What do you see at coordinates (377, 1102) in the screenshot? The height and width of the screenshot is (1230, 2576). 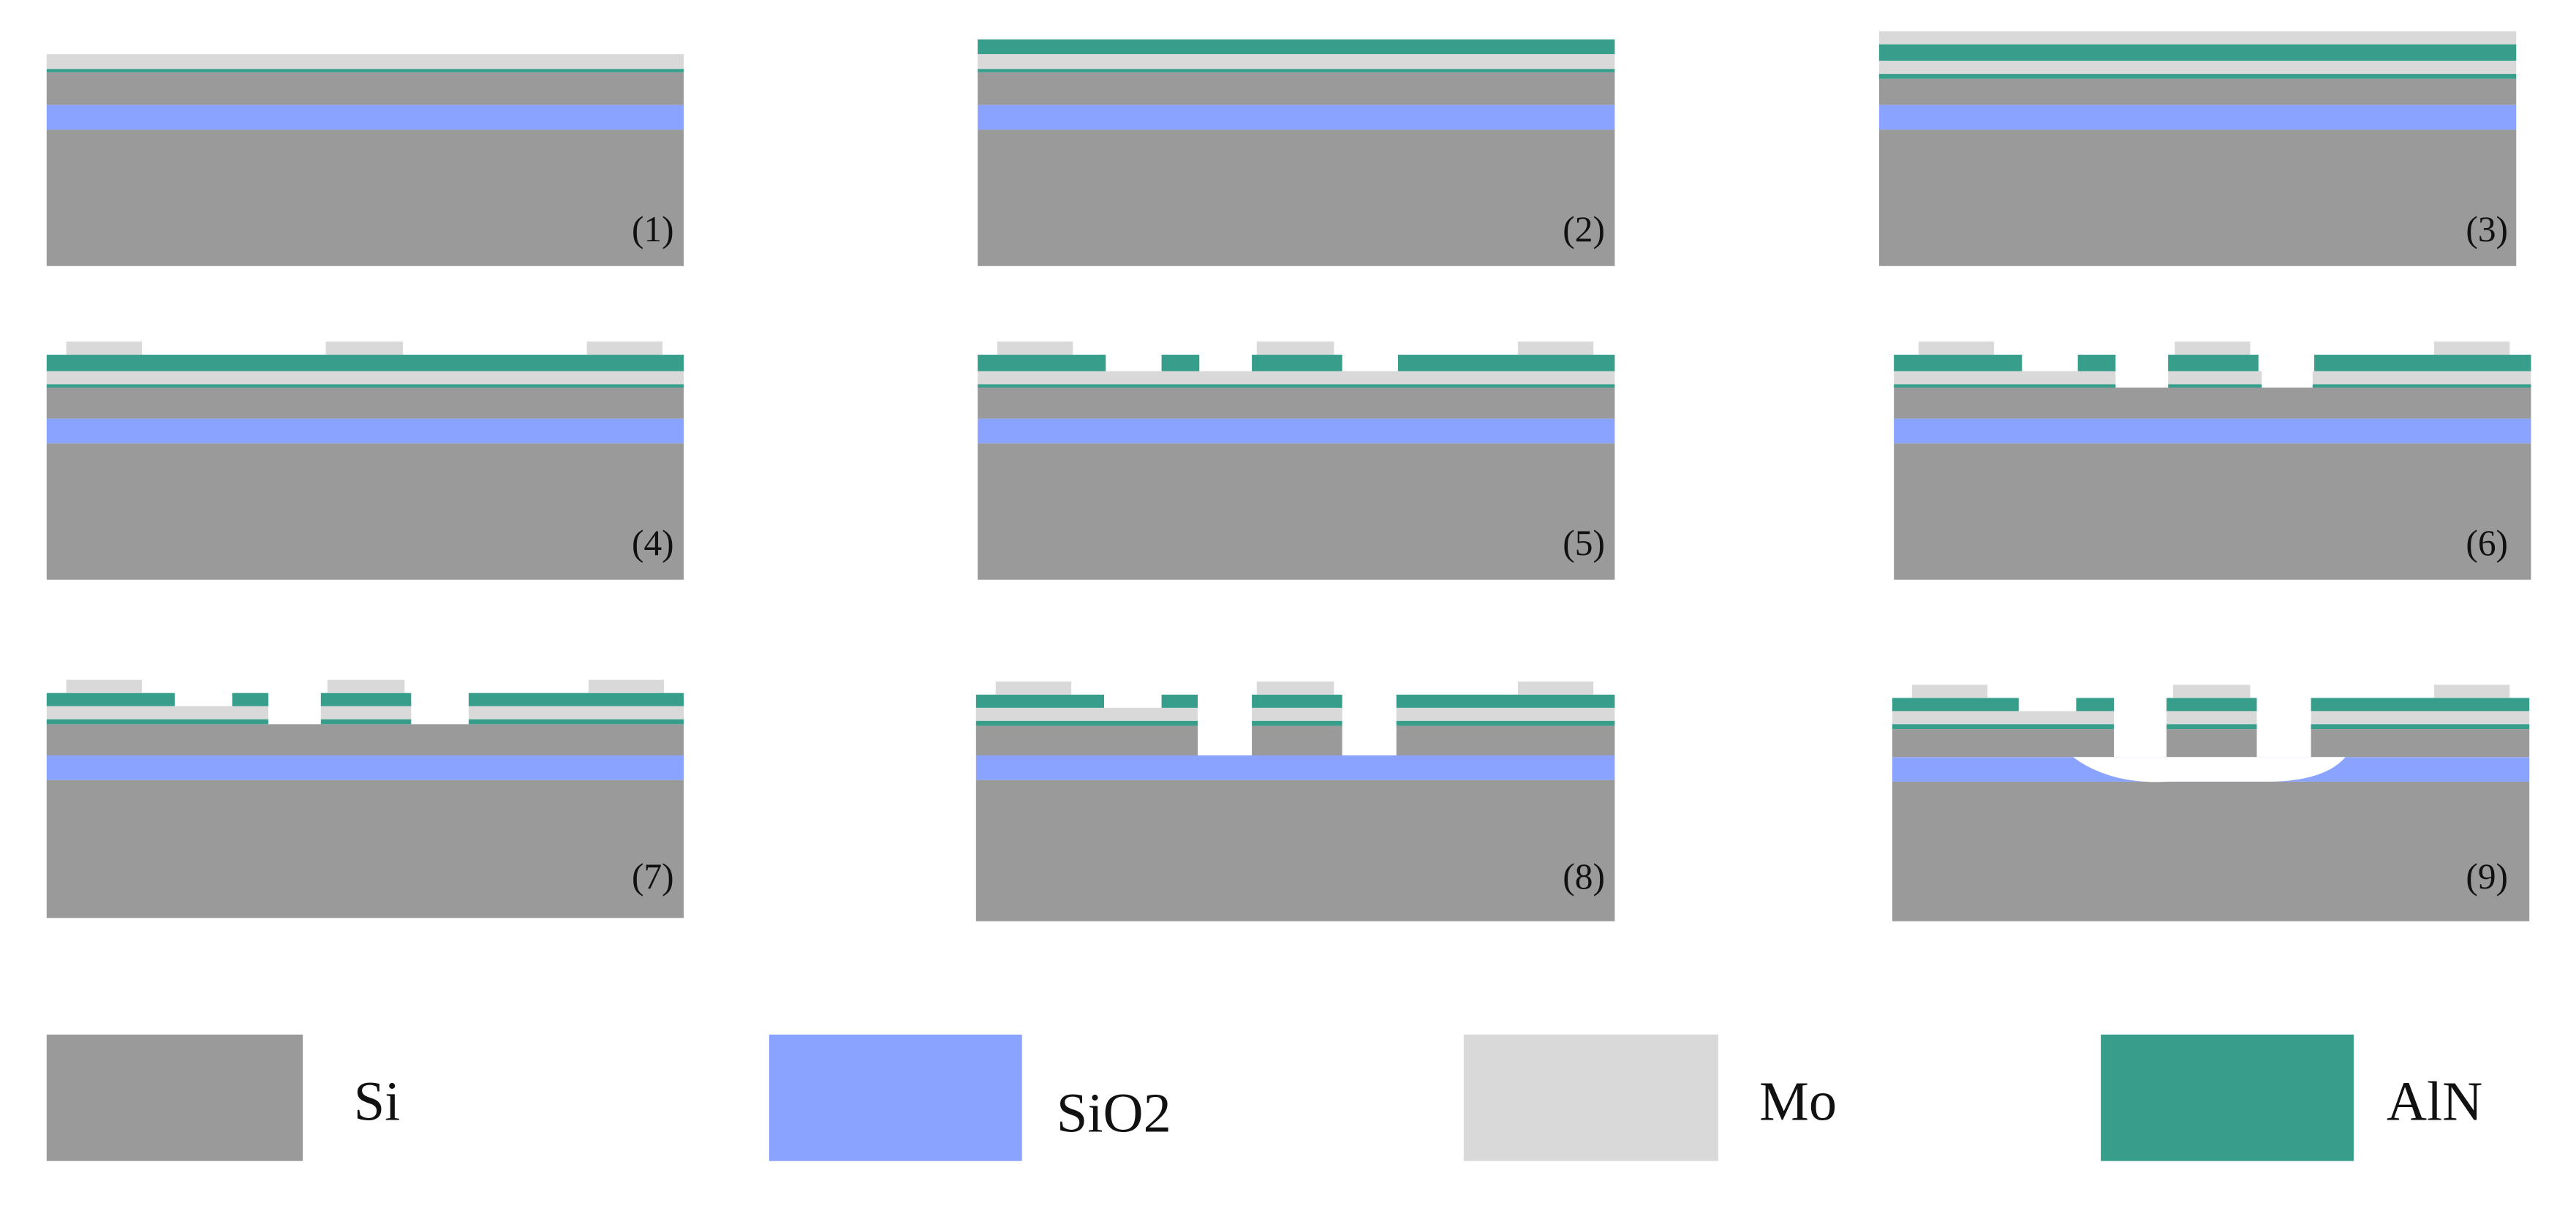 I see `legend-label: Si` at bounding box center [377, 1102].